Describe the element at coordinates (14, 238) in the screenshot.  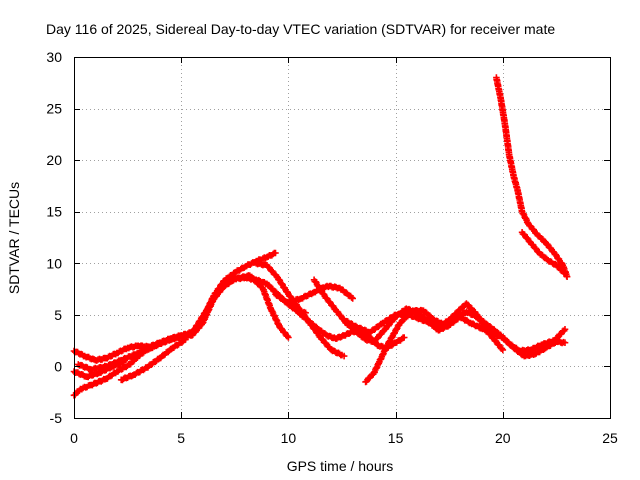
I see `y-axis-label: SDTVAR / TECUs` at that location.